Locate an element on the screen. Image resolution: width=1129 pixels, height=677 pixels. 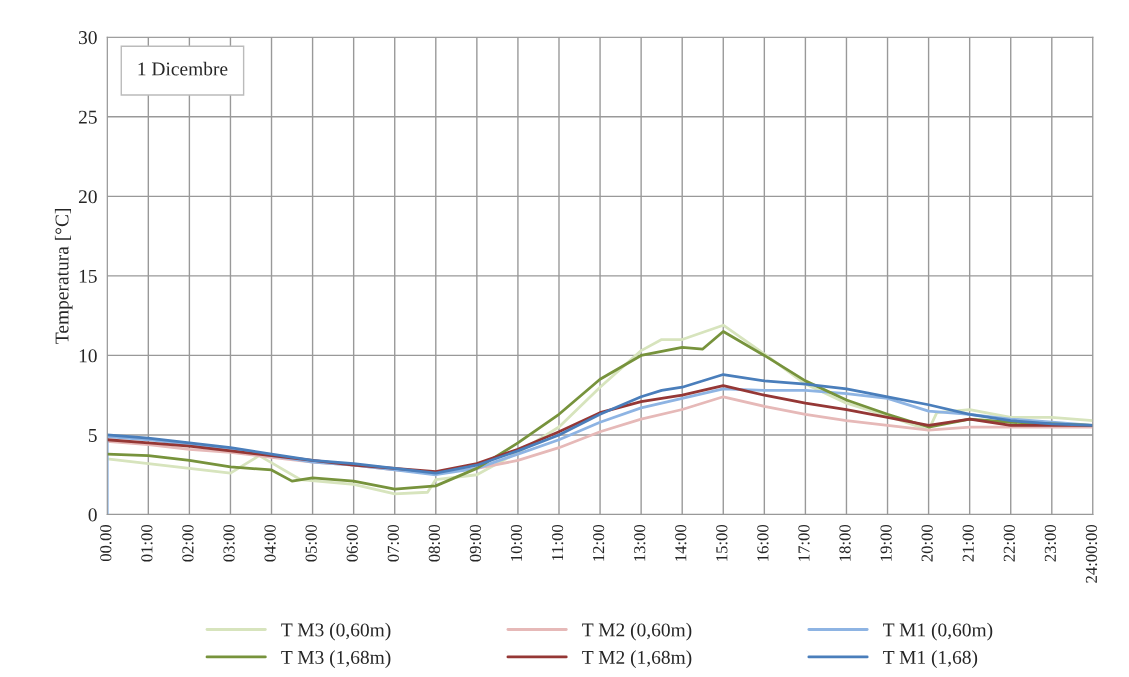
x-tick-label: 13:00 is located at coordinates (640, 542).